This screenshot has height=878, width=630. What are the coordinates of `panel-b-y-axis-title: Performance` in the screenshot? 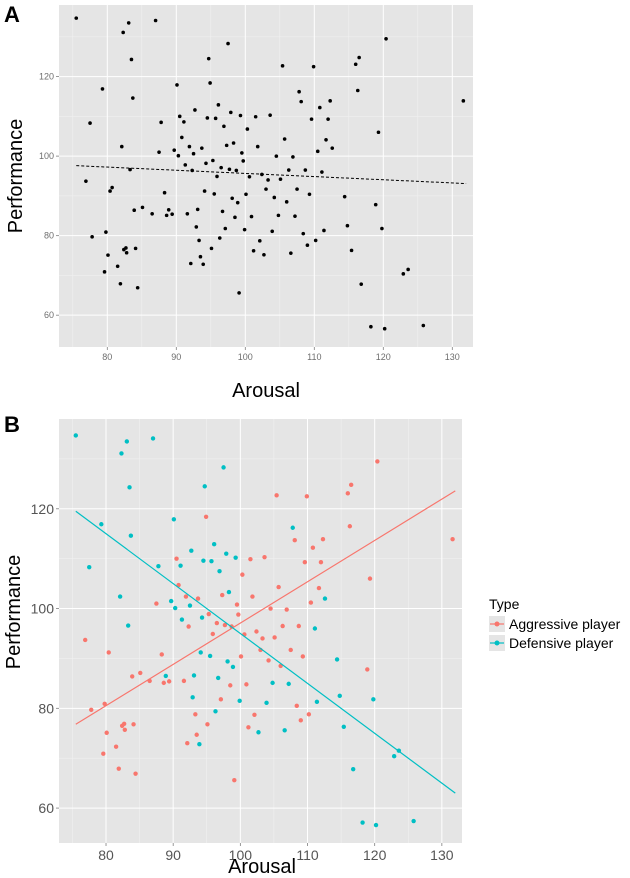 It's located at (14, 612).